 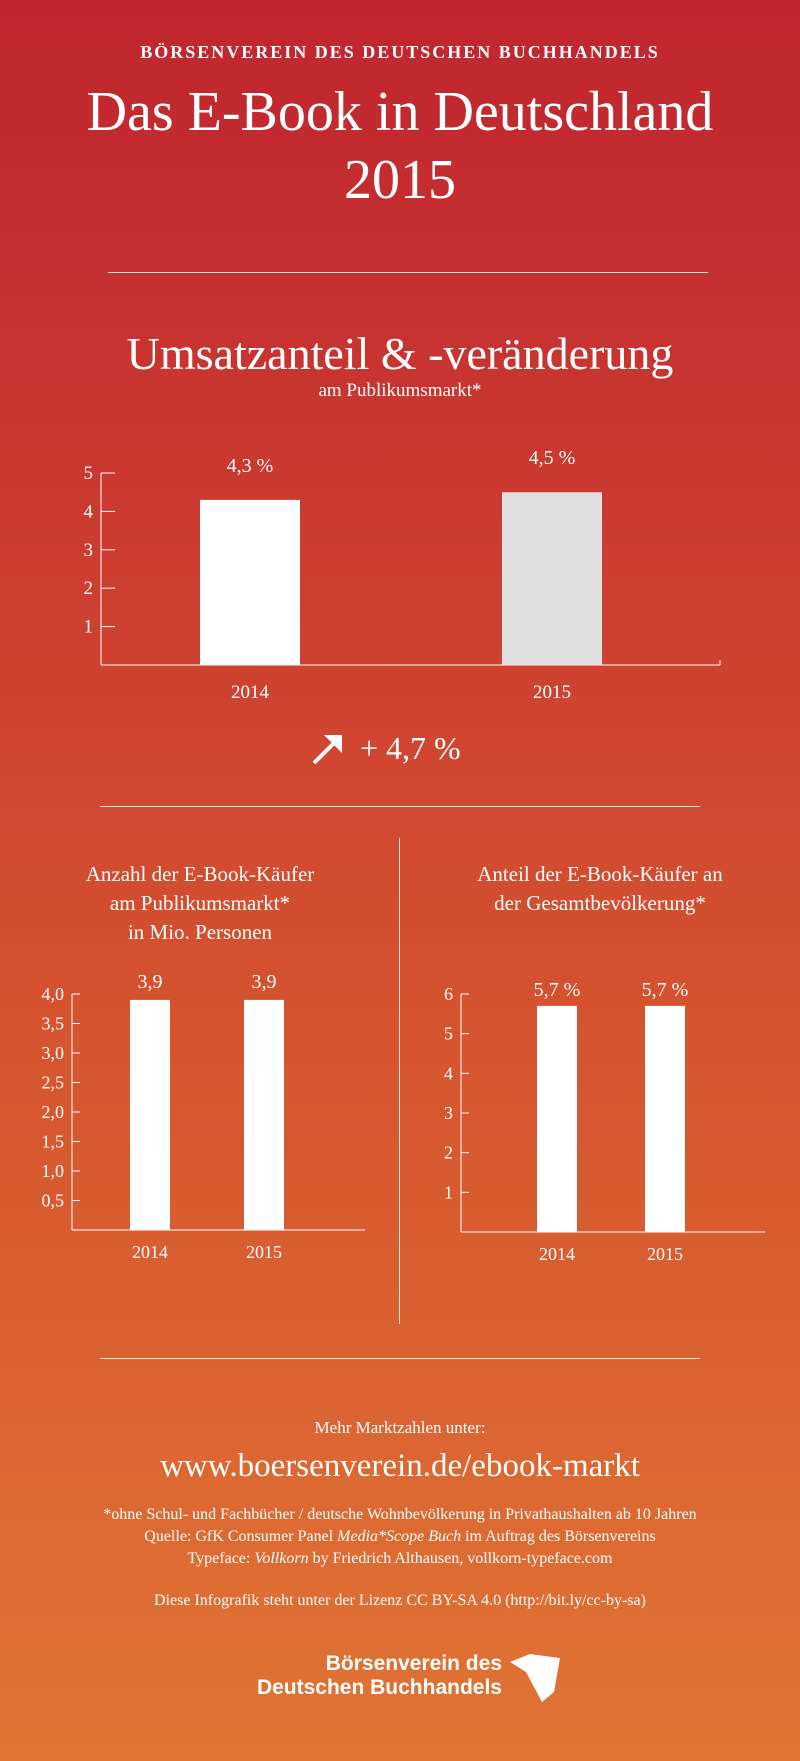 I want to click on y-tick-label: 3,0, so click(x=53, y=1053).